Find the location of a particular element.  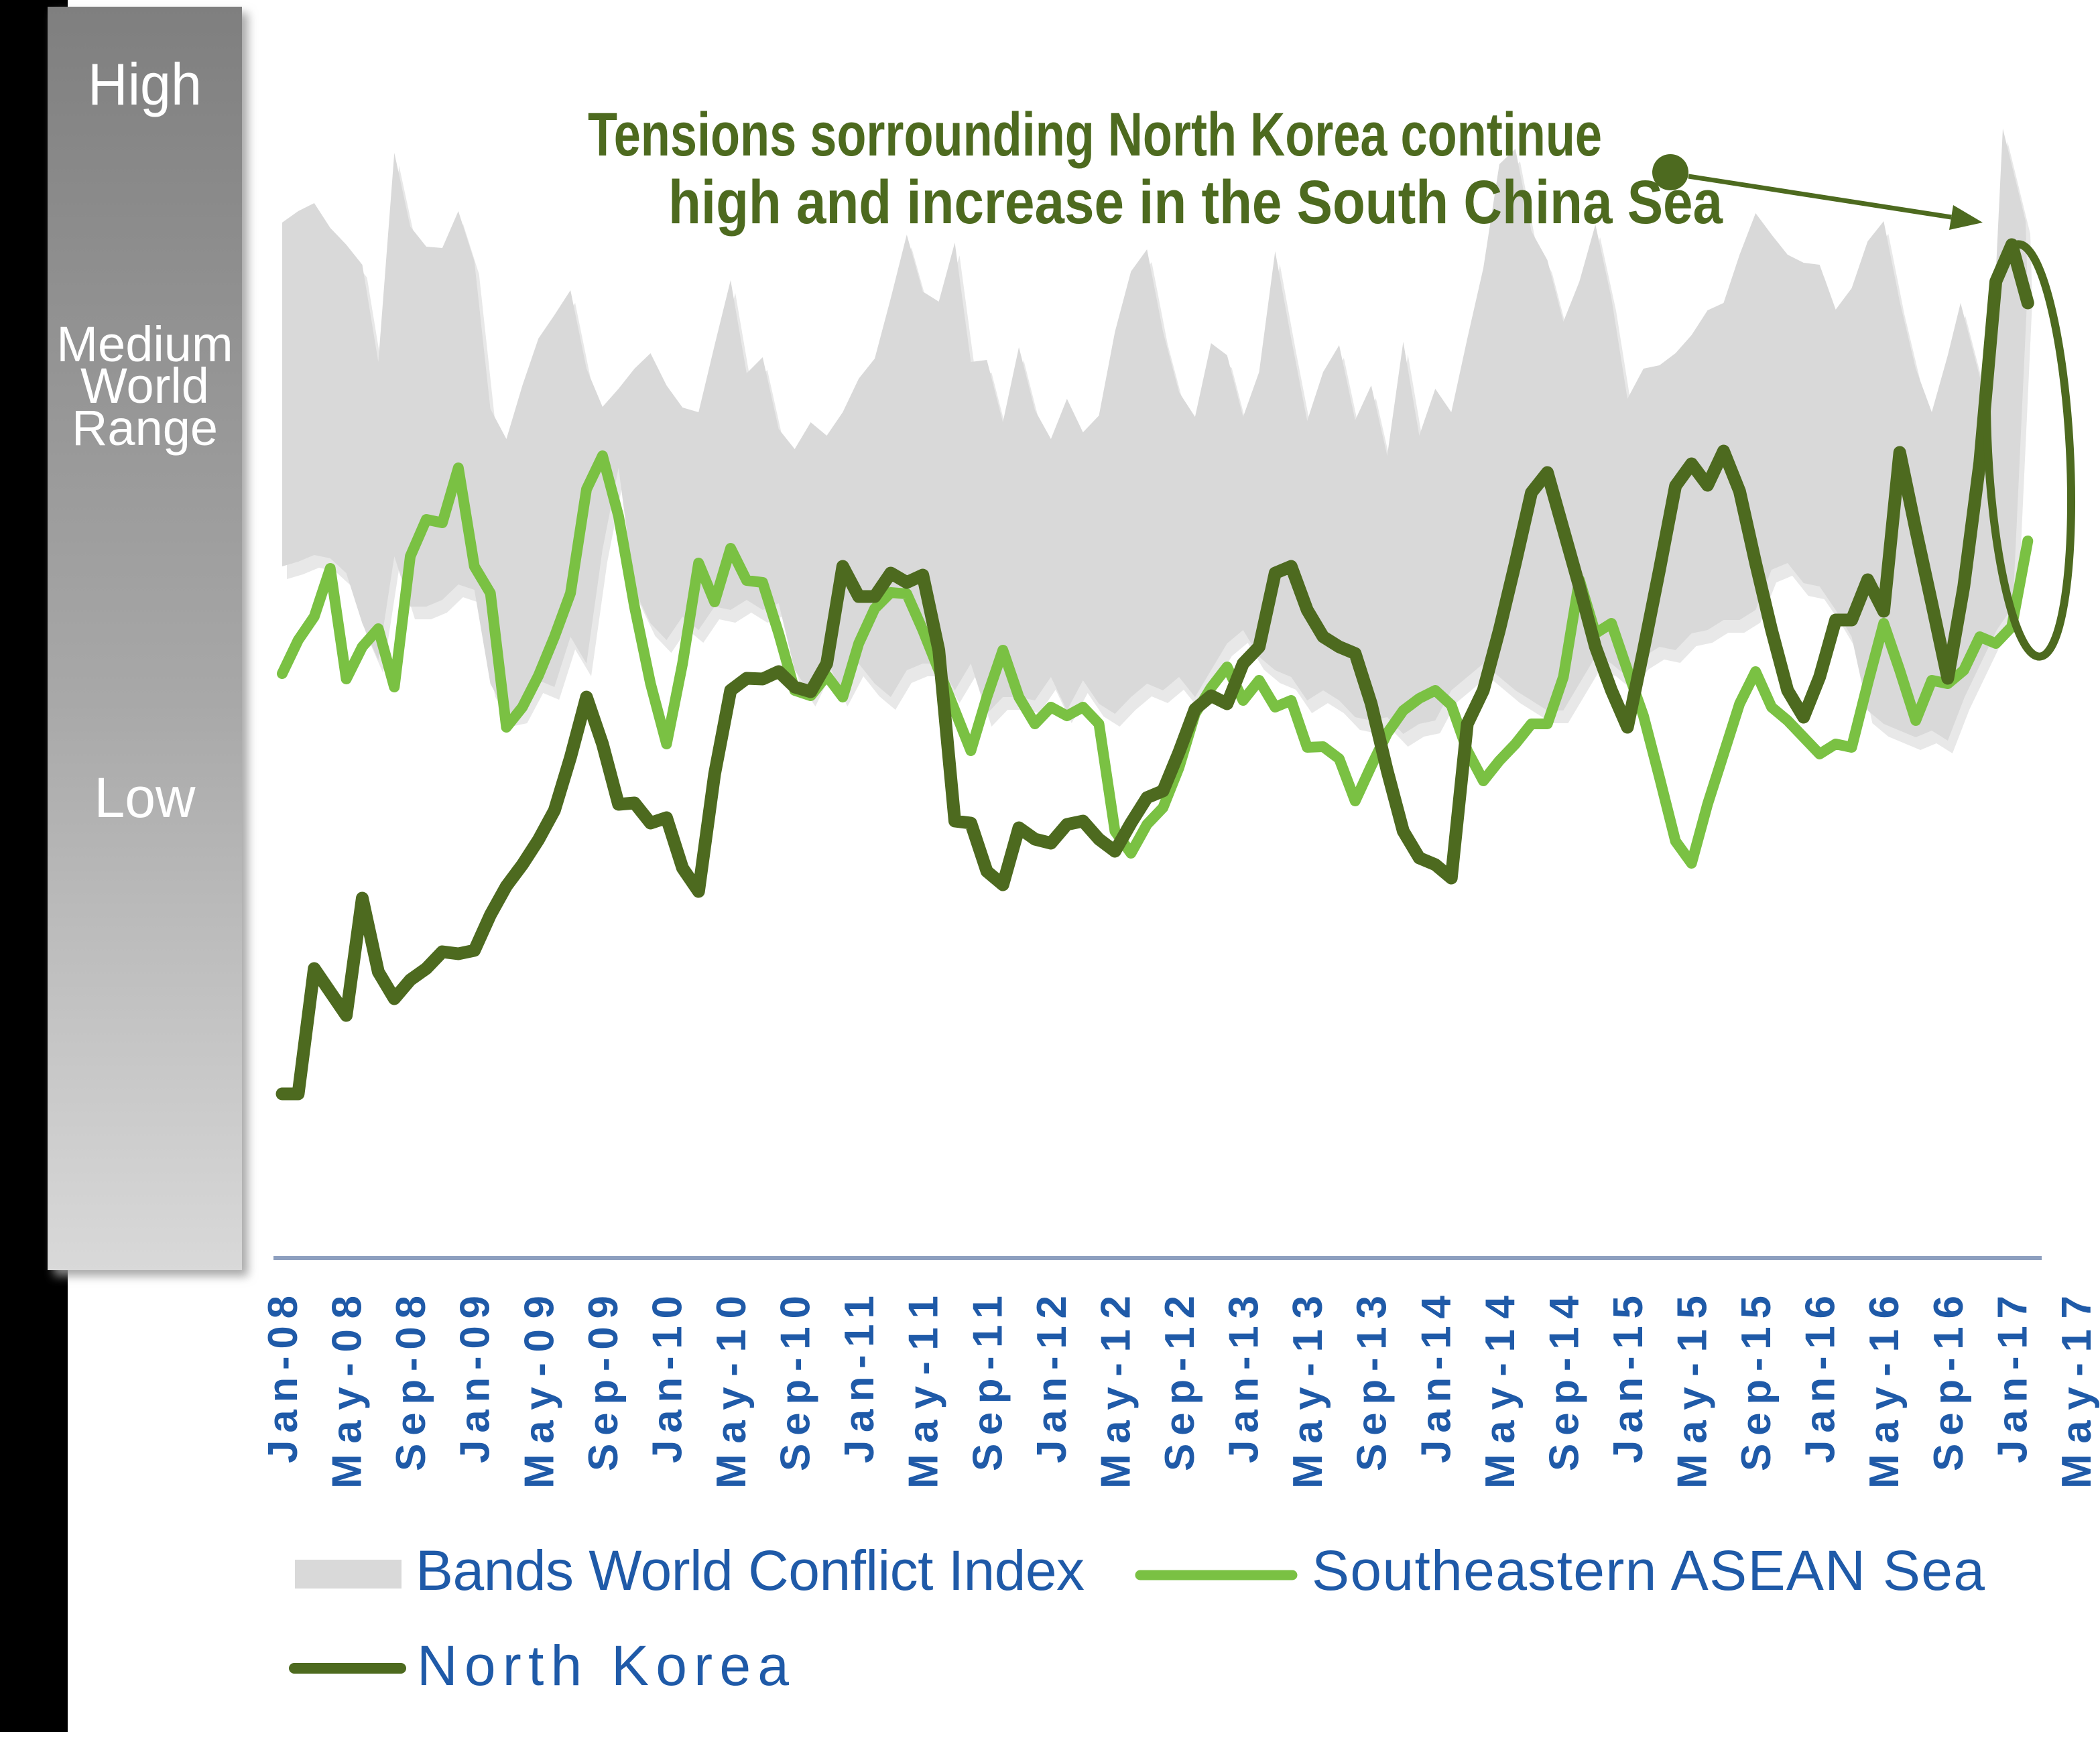

svg-text: Jan-15 is located at coordinates (1628, 1379).